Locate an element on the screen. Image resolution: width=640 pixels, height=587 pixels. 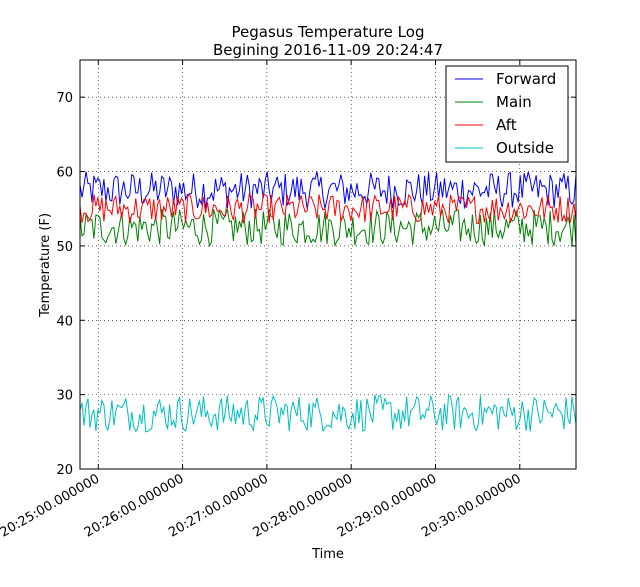
y-tick-label: 40 is located at coordinates (64, 321).